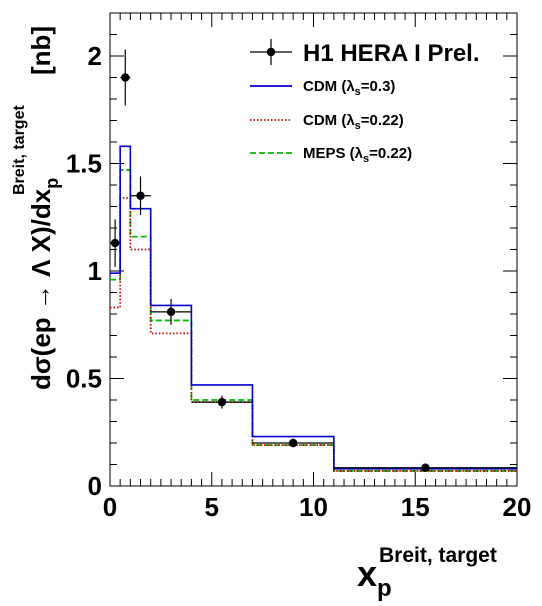 The height and width of the screenshot is (606, 542). Describe the element at coordinates (19, 150) in the screenshot. I see `y-axis-title-superscript: Breit, target` at that location.